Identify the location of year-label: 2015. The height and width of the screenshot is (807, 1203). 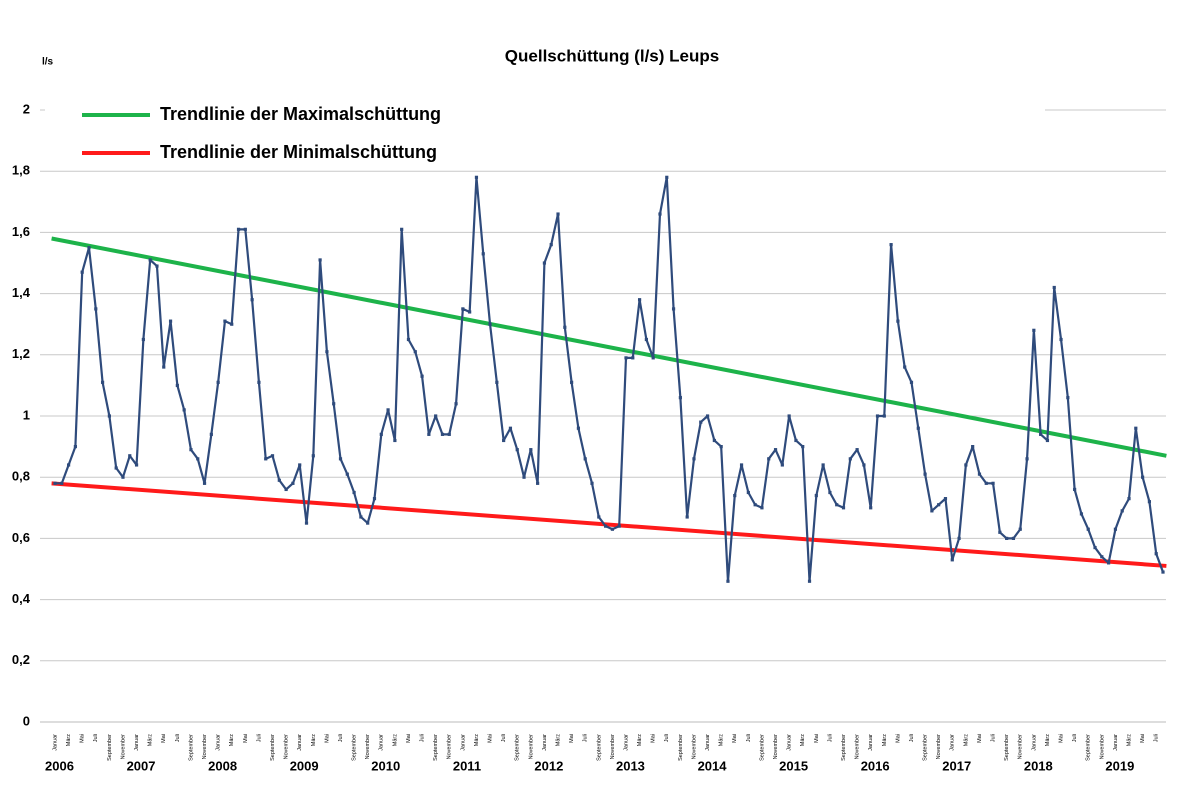
(793, 765).